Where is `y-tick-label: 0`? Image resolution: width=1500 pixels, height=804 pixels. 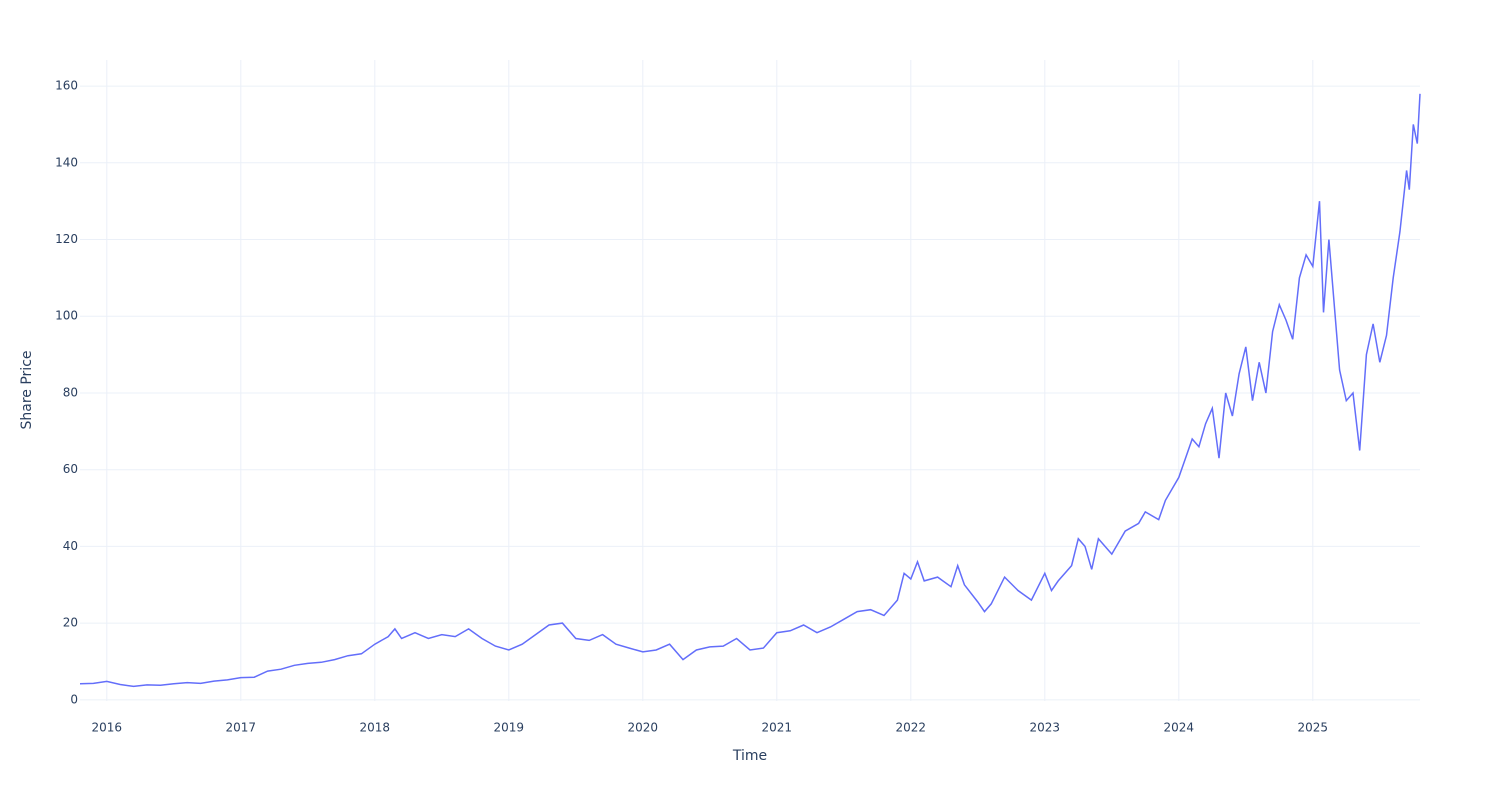
y-tick-label: 0 is located at coordinates (74, 699).